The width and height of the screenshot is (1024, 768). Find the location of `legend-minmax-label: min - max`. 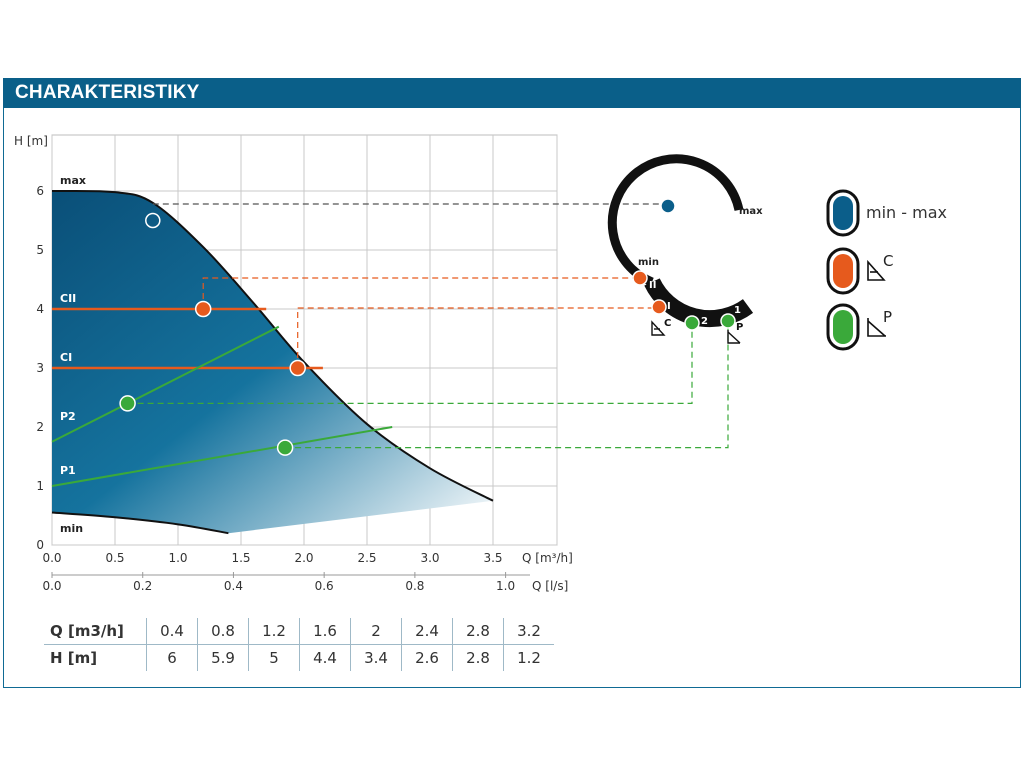

legend-minmax-label: min - max is located at coordinates (906, 212).